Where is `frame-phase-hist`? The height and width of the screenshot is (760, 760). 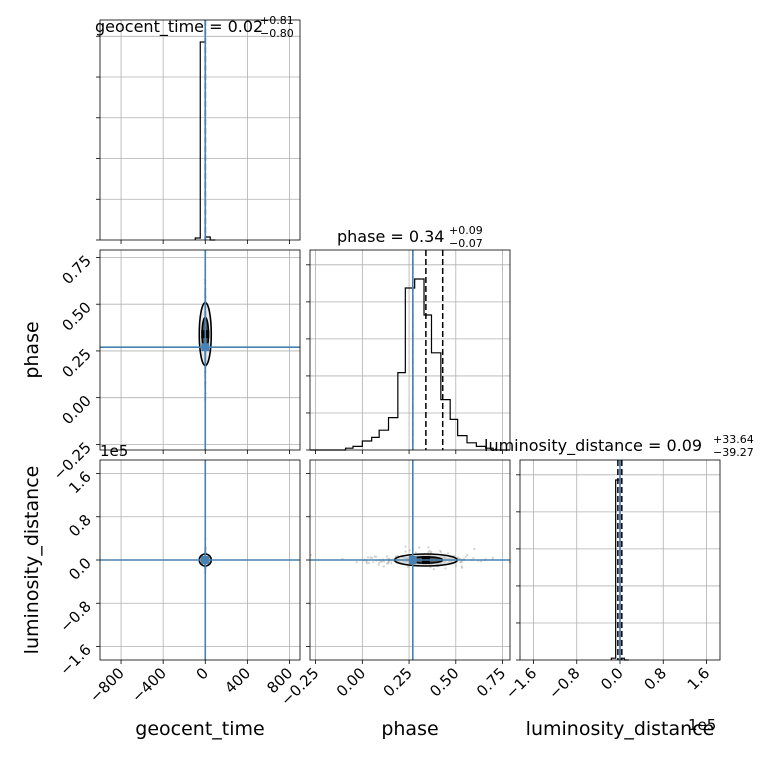
frame-phase-hist is located at coordinates (410, 350).